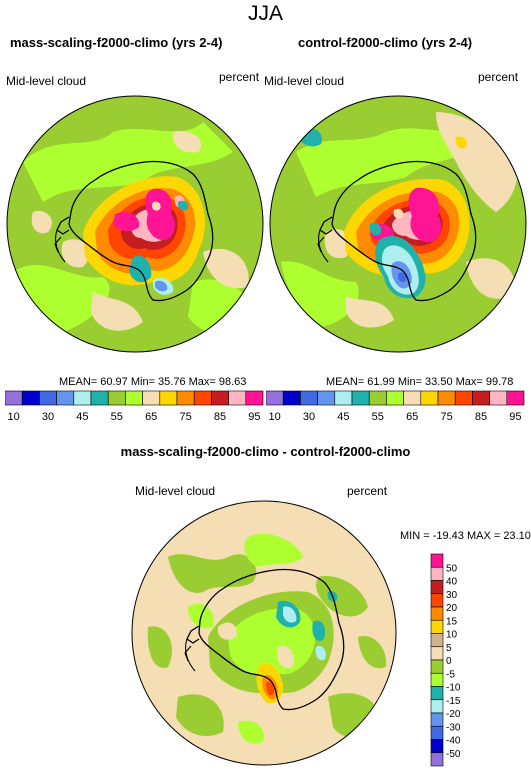 The width and height of the screenshot is (531, 771). Describe the element at coordinates (453, 754) in the screenshot. I see `colorbar-tick-label: -50` at that location.